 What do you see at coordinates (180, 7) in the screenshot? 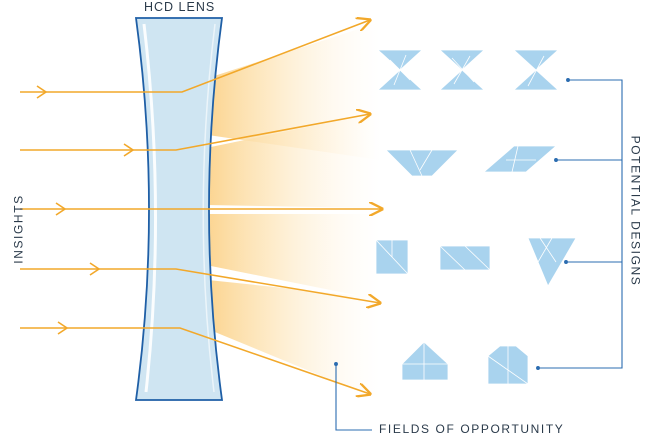
I see `lens-title: HCD LENS` at bounding box center [180, 7].